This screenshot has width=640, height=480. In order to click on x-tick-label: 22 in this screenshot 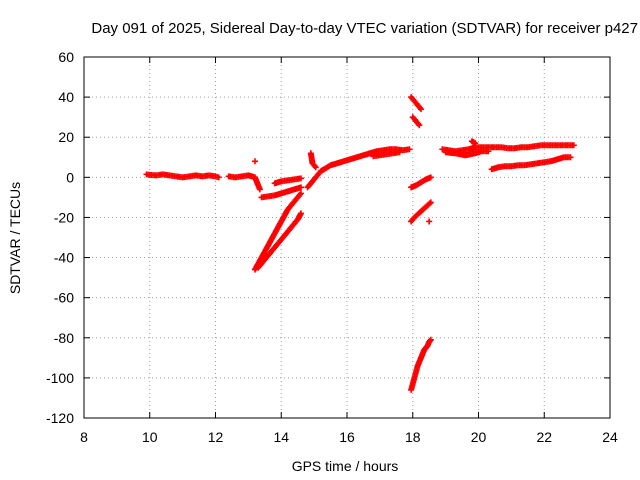, I will do `click(544, 437)`.